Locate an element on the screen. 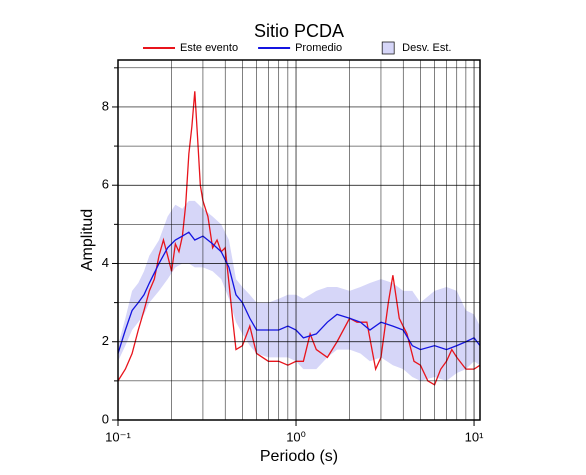 This screenshot has height=475, width=586. x-tick-label: 10⁰ is located at coordinates (296, 436).